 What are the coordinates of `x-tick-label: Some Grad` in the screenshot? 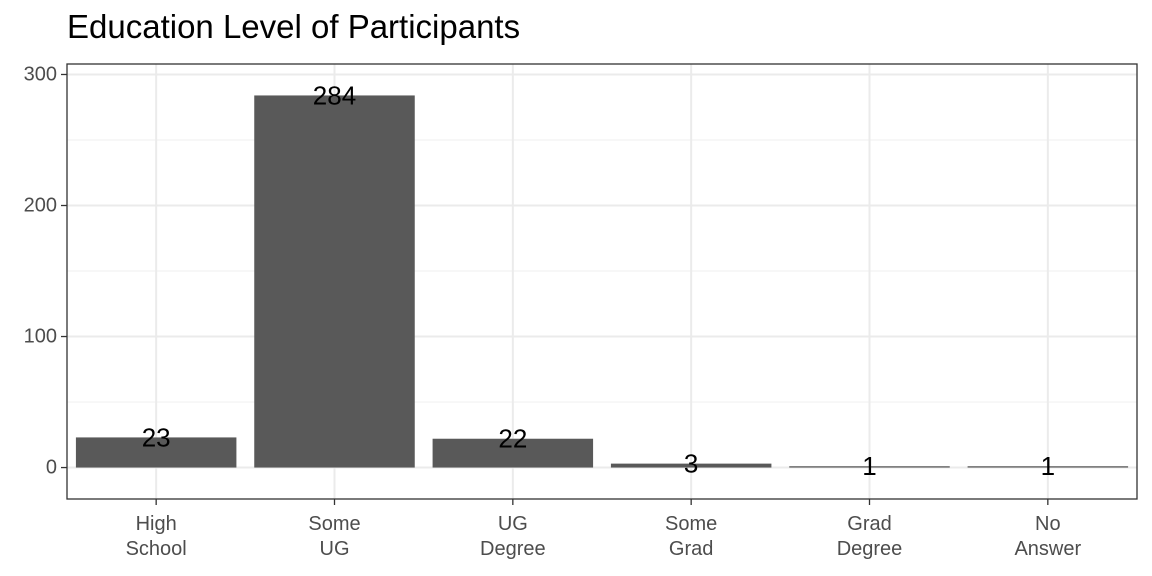 It's located at (691, 536).